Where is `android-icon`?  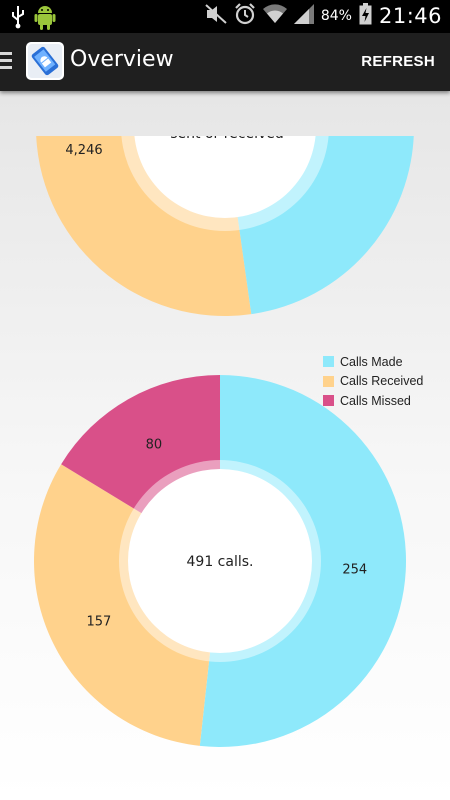 android-icon is located at coordinates (45, 19).